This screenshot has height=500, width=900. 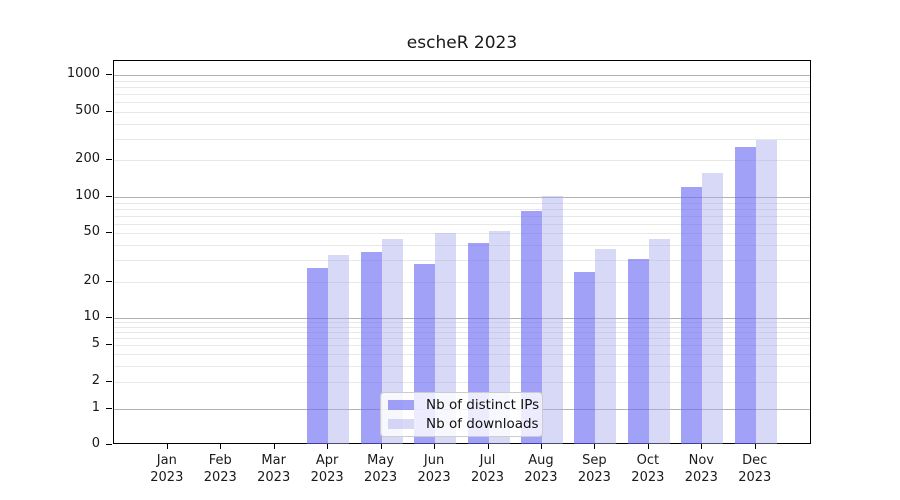 I want to click on x-tick-month: Jan, so click(x=166, y=460).